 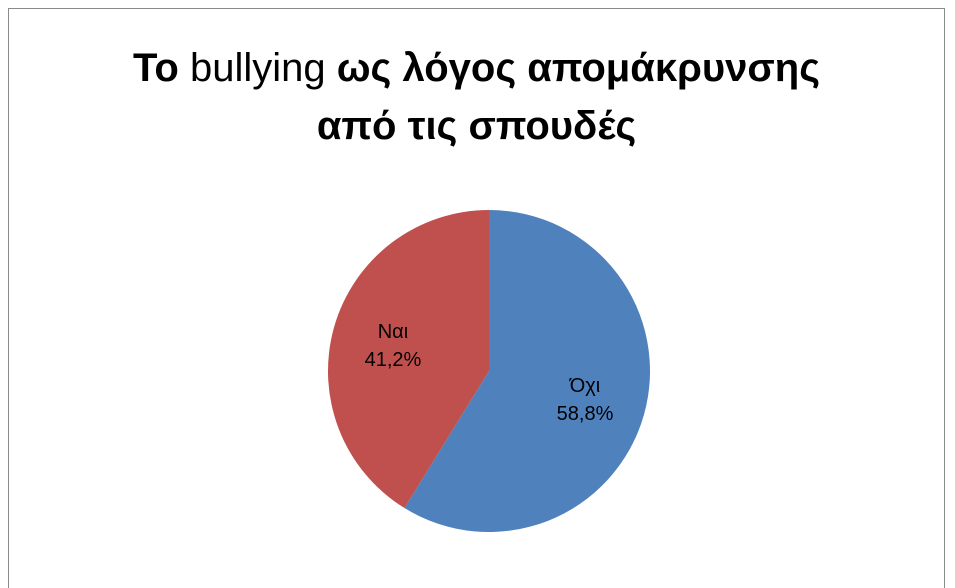 I want to click on slice-category-label-0: Όχι, so click(x=584, y=386).